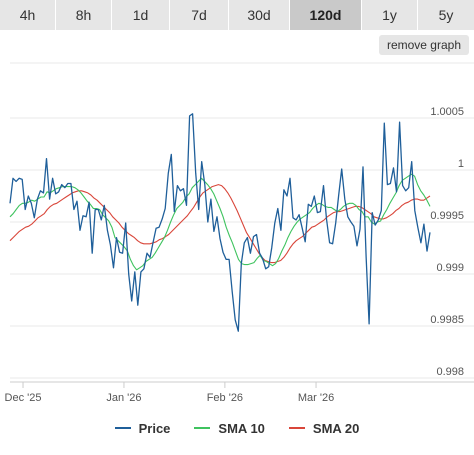 Image resolution: width=474 pixels, height=455 pixels. What do you see at coordinates (28, 15) in the screenshot?
I see `tab-4h: 4h` at bounding box center [28, 15].